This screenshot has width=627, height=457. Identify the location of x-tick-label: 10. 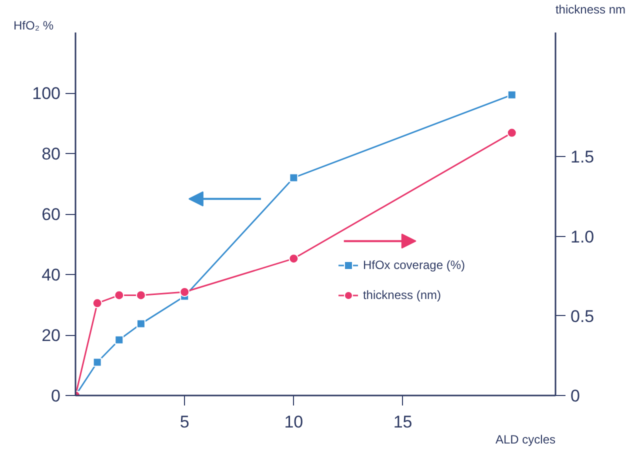
(294, 422).